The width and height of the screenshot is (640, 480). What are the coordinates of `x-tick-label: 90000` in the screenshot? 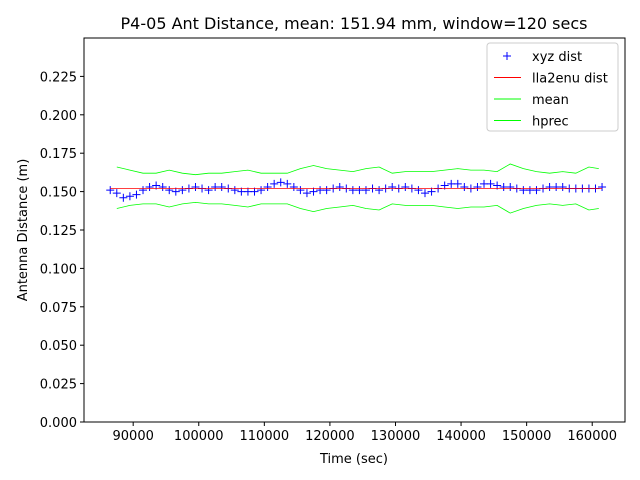 It's located at (133, 436).